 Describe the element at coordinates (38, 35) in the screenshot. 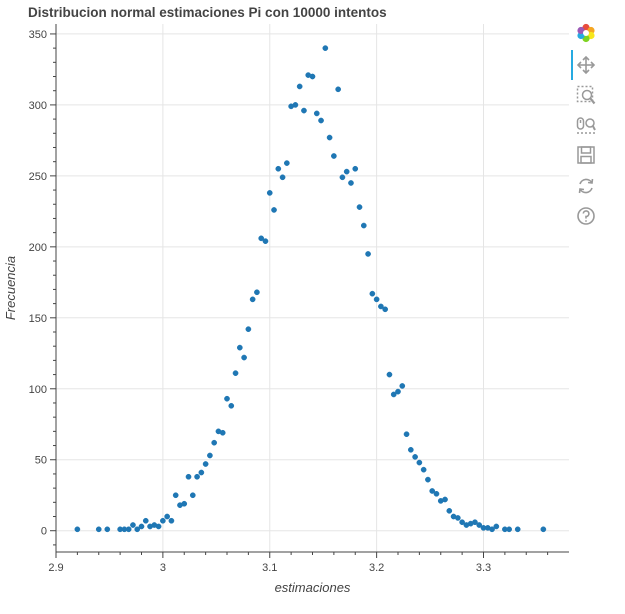

I see `y-tick-label: 350` at that location.